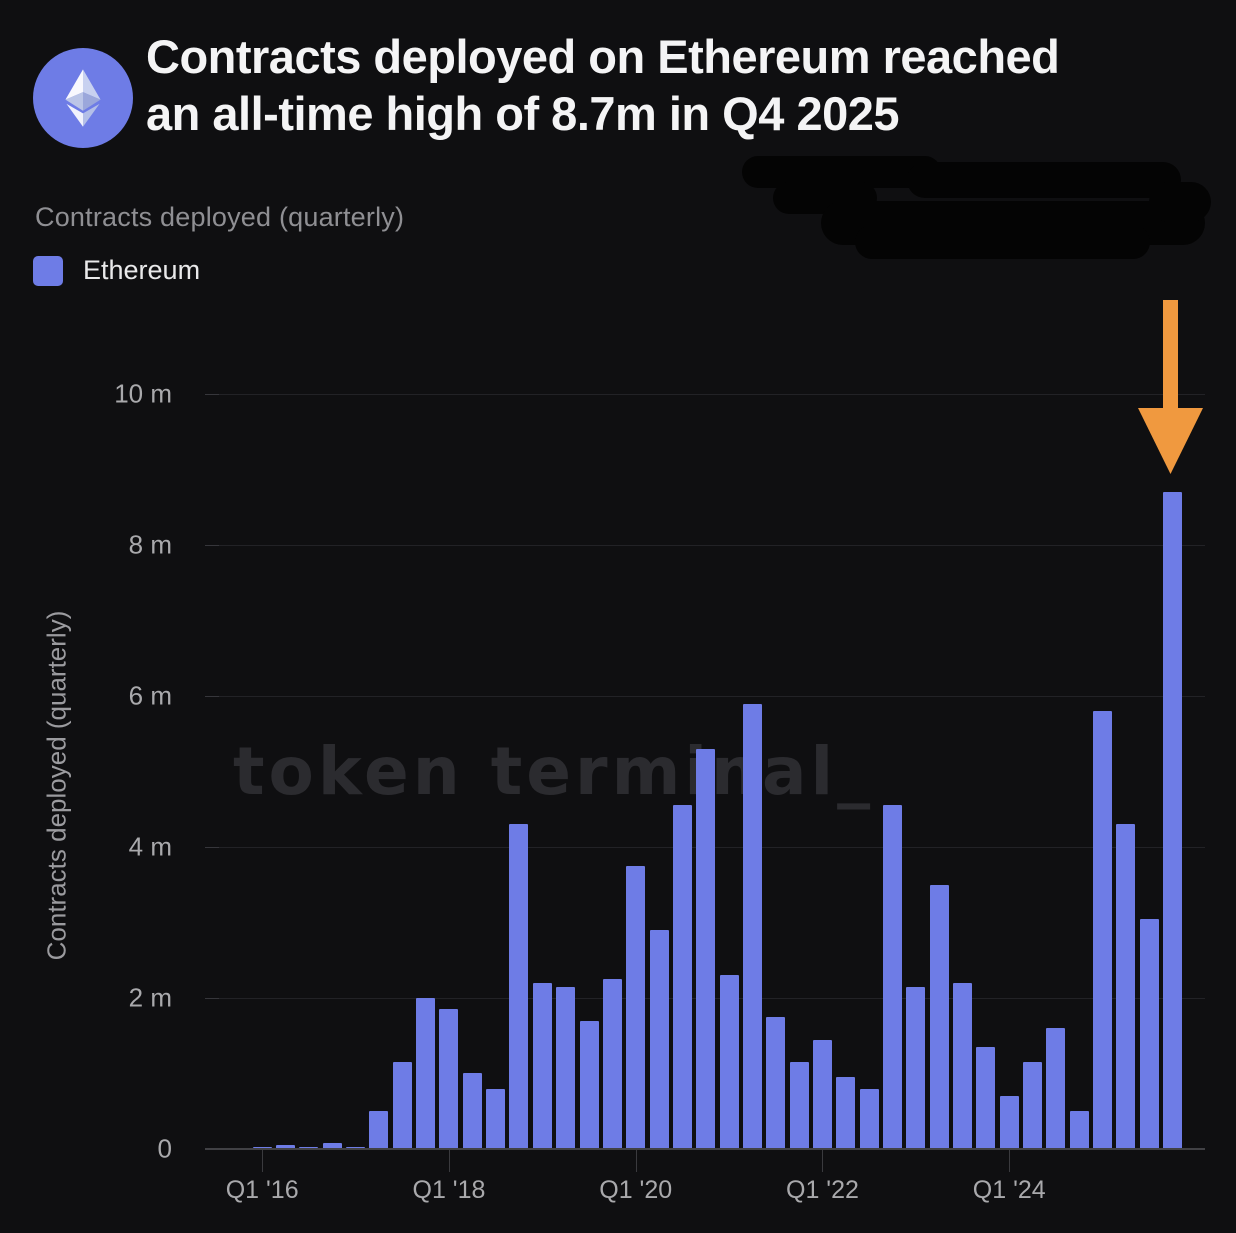 The width and height of the screenshot is (1236, 1233). I want to click on bar-q220, so click(659, 1039).